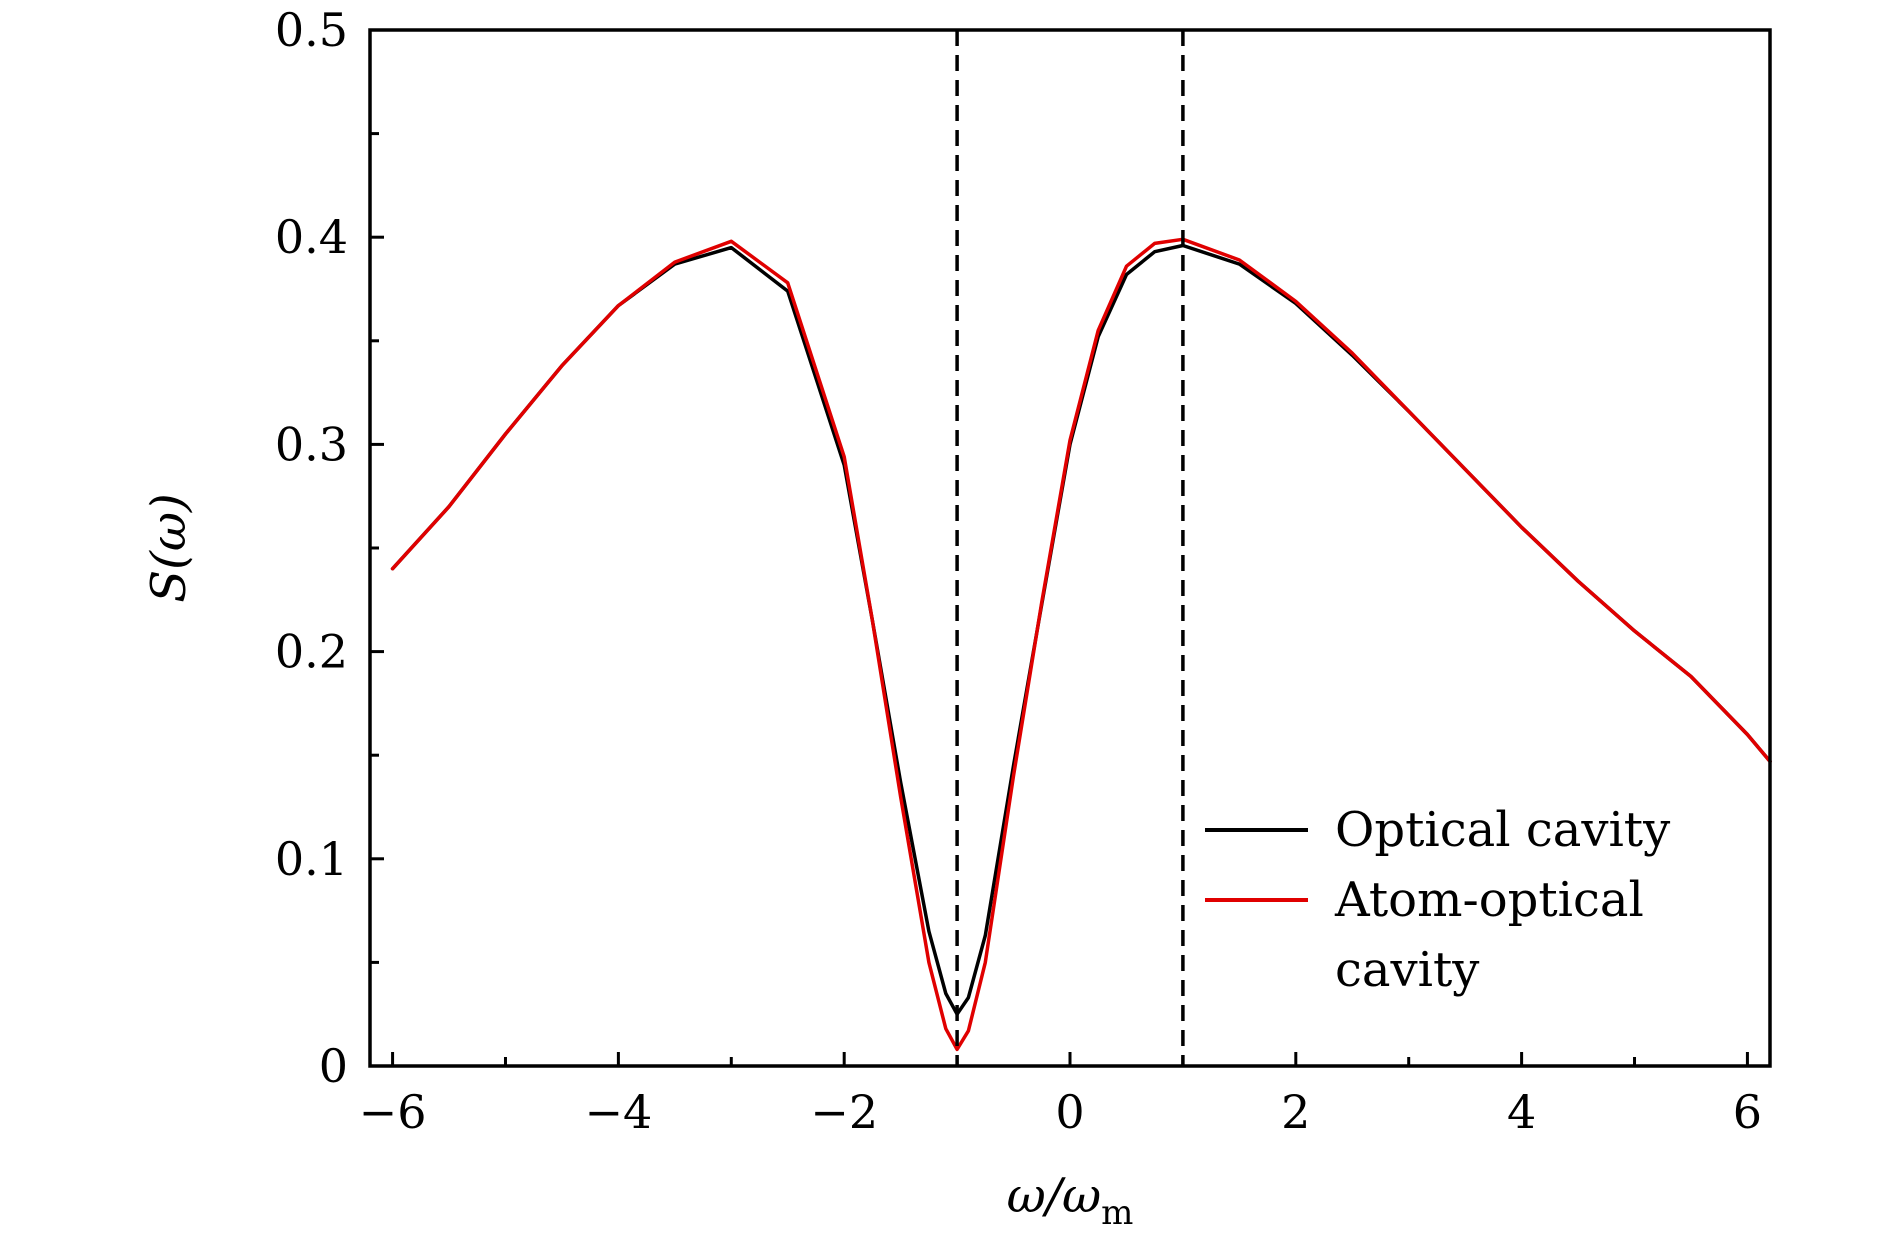 The image size is (1890, 1252). Describe the element at coordinates (1521, 1112) in the screenshot. I see `x-tick-label: 4` at that location.